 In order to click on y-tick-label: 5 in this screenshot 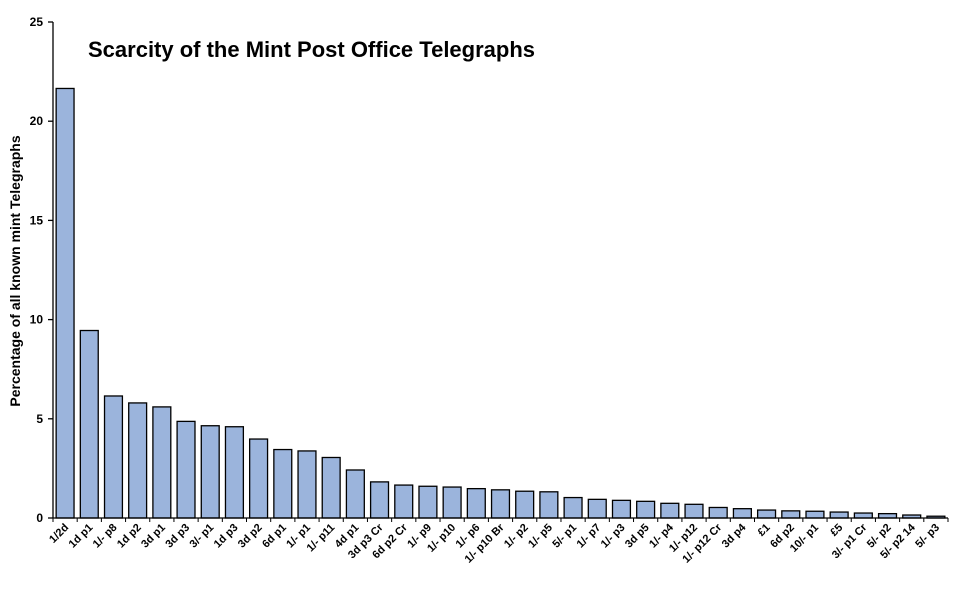, I will do `click(39, 419)`.